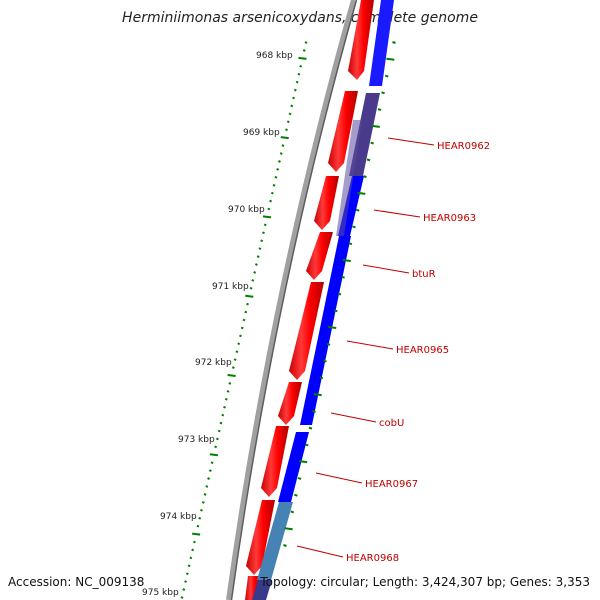 The height and width of the screenshot is (600, 600). Describe the element at coordinates (160, 593) in the screenshot. I see `scale-label-975: 975 kbp` at that location.